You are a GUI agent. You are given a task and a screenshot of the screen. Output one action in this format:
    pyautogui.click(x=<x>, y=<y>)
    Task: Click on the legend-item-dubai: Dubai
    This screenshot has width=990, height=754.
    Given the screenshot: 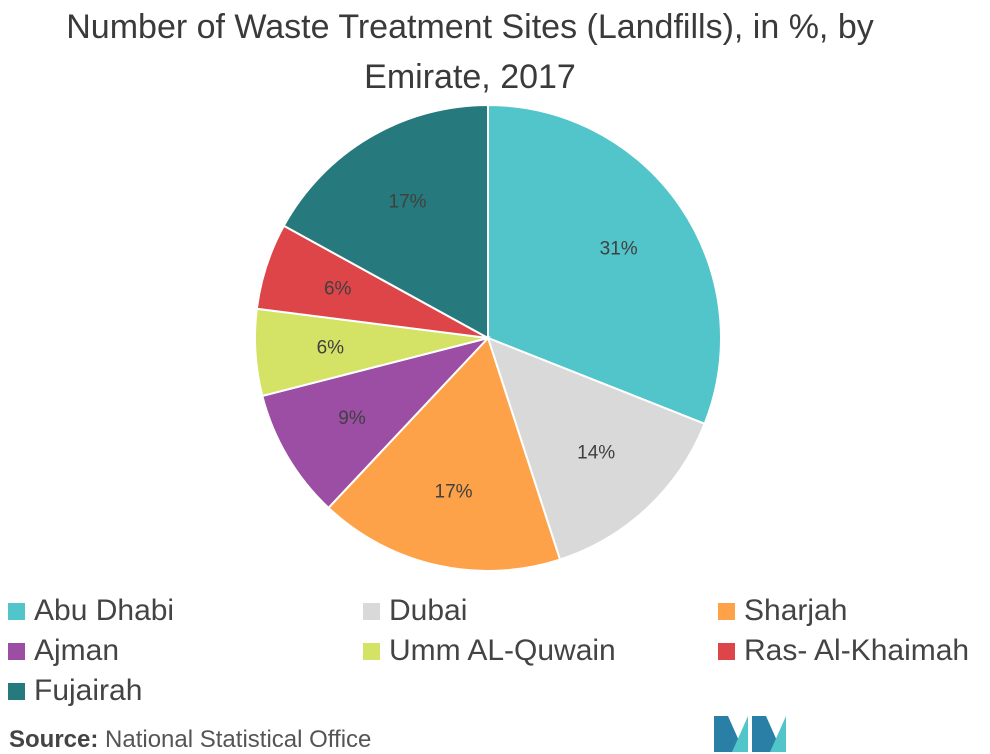 What is the action you would take?
    pyautogui.click(x=540, y=611)
    